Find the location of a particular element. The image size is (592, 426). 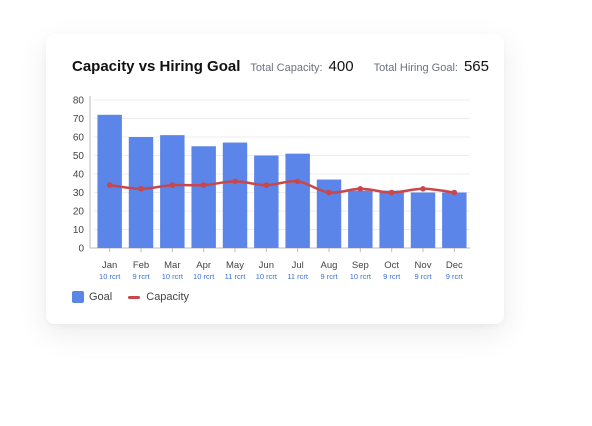

chart-legend: Goal Capacity is located at coordinates (138, 297).